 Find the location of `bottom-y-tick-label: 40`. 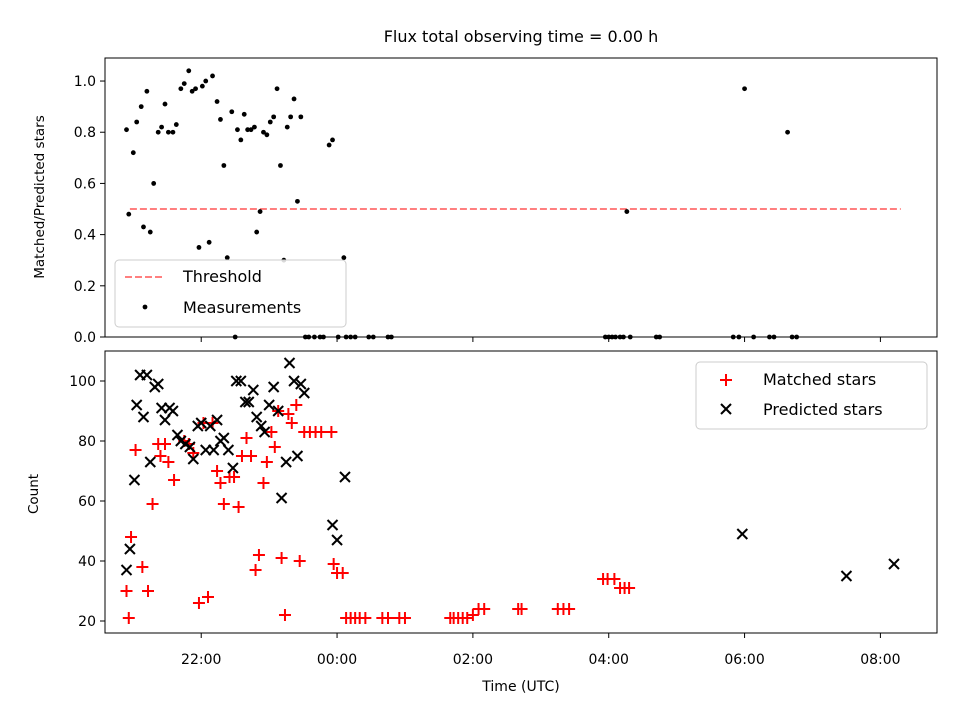

bottom-y-tick-label: 40 is located at coordinates (87, 562).